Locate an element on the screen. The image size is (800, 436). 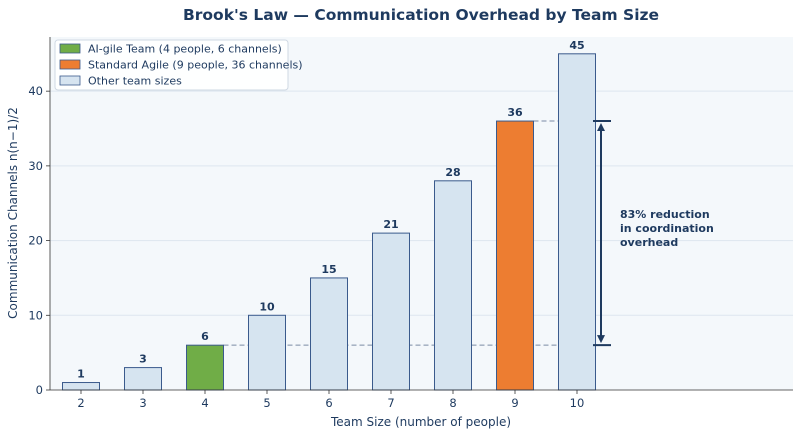
x-tick-label: 2 is located at coordinates (80, 403).